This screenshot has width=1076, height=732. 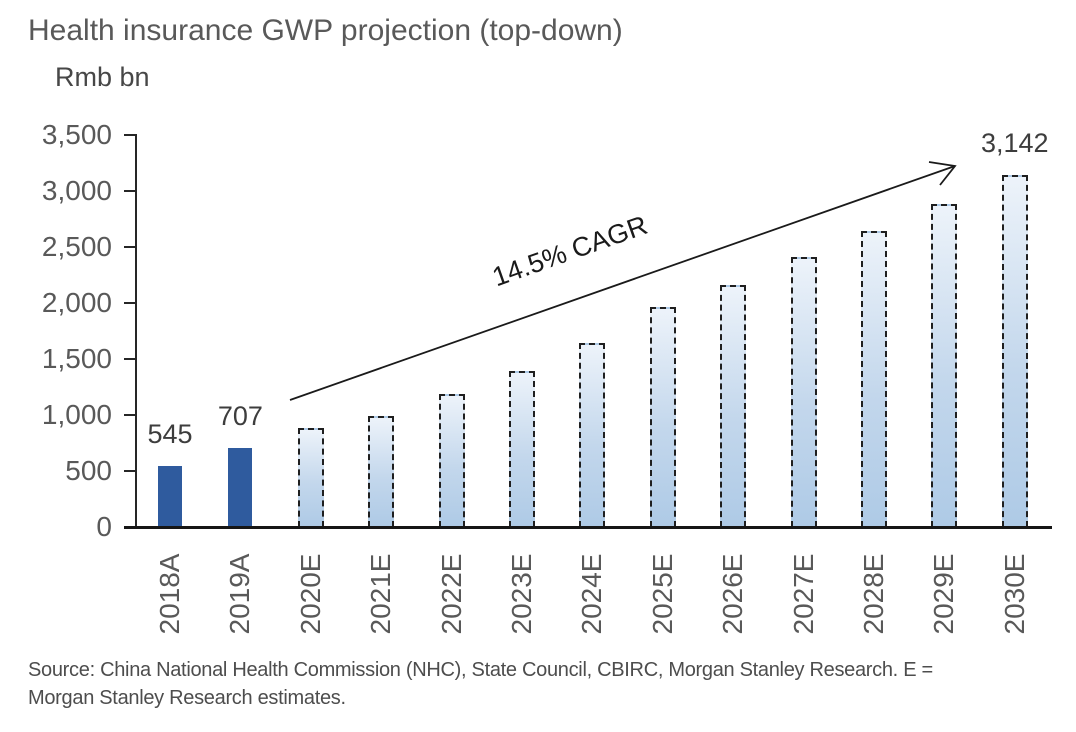 I want to click on projected-bar-2022E, so click(x=451, y=460).